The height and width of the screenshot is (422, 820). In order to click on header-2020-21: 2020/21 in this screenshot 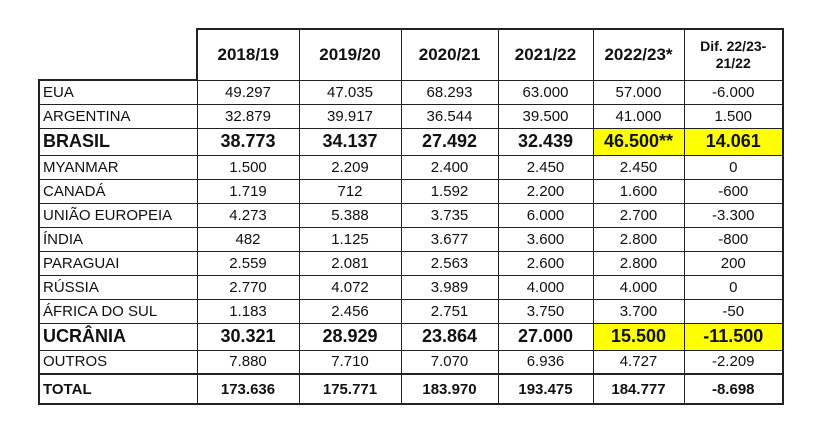, I will do `click(449, 54)`.